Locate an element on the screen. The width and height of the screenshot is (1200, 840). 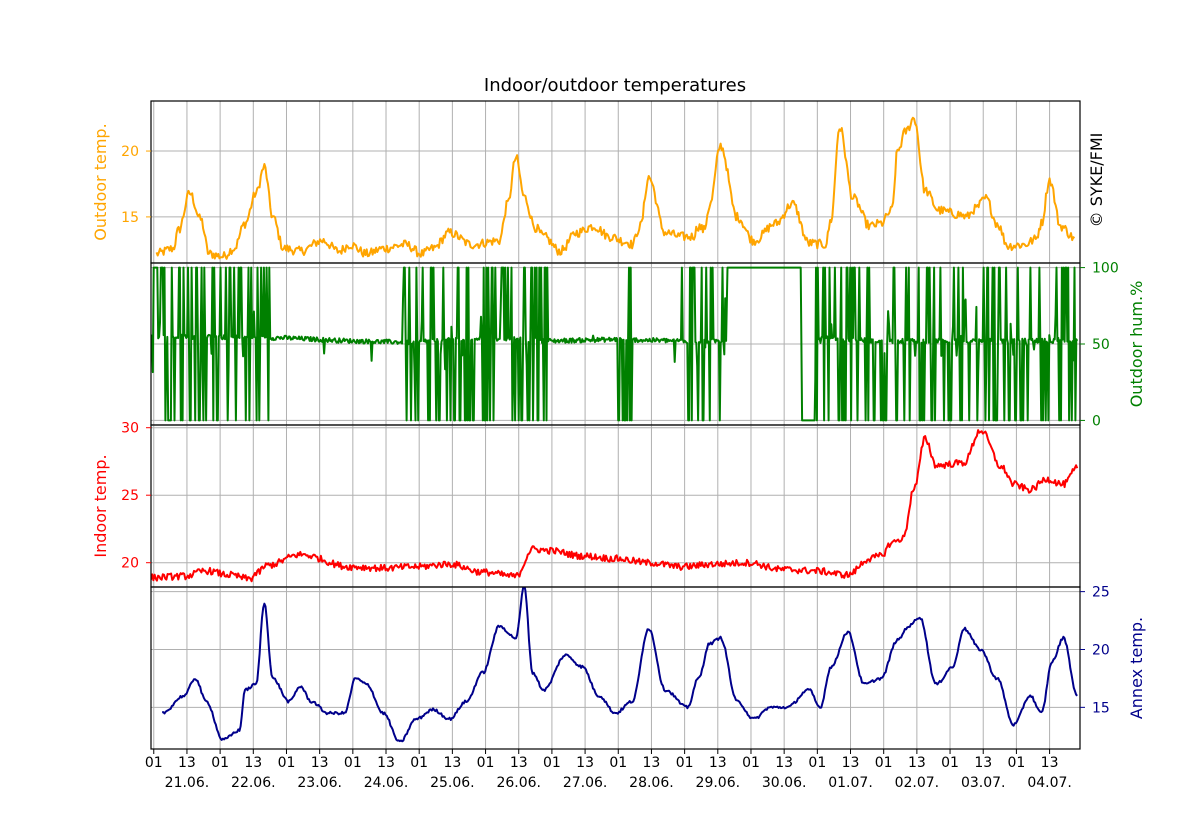
y-axis-label: Indoor temp. is located at coordinates (100, 505).